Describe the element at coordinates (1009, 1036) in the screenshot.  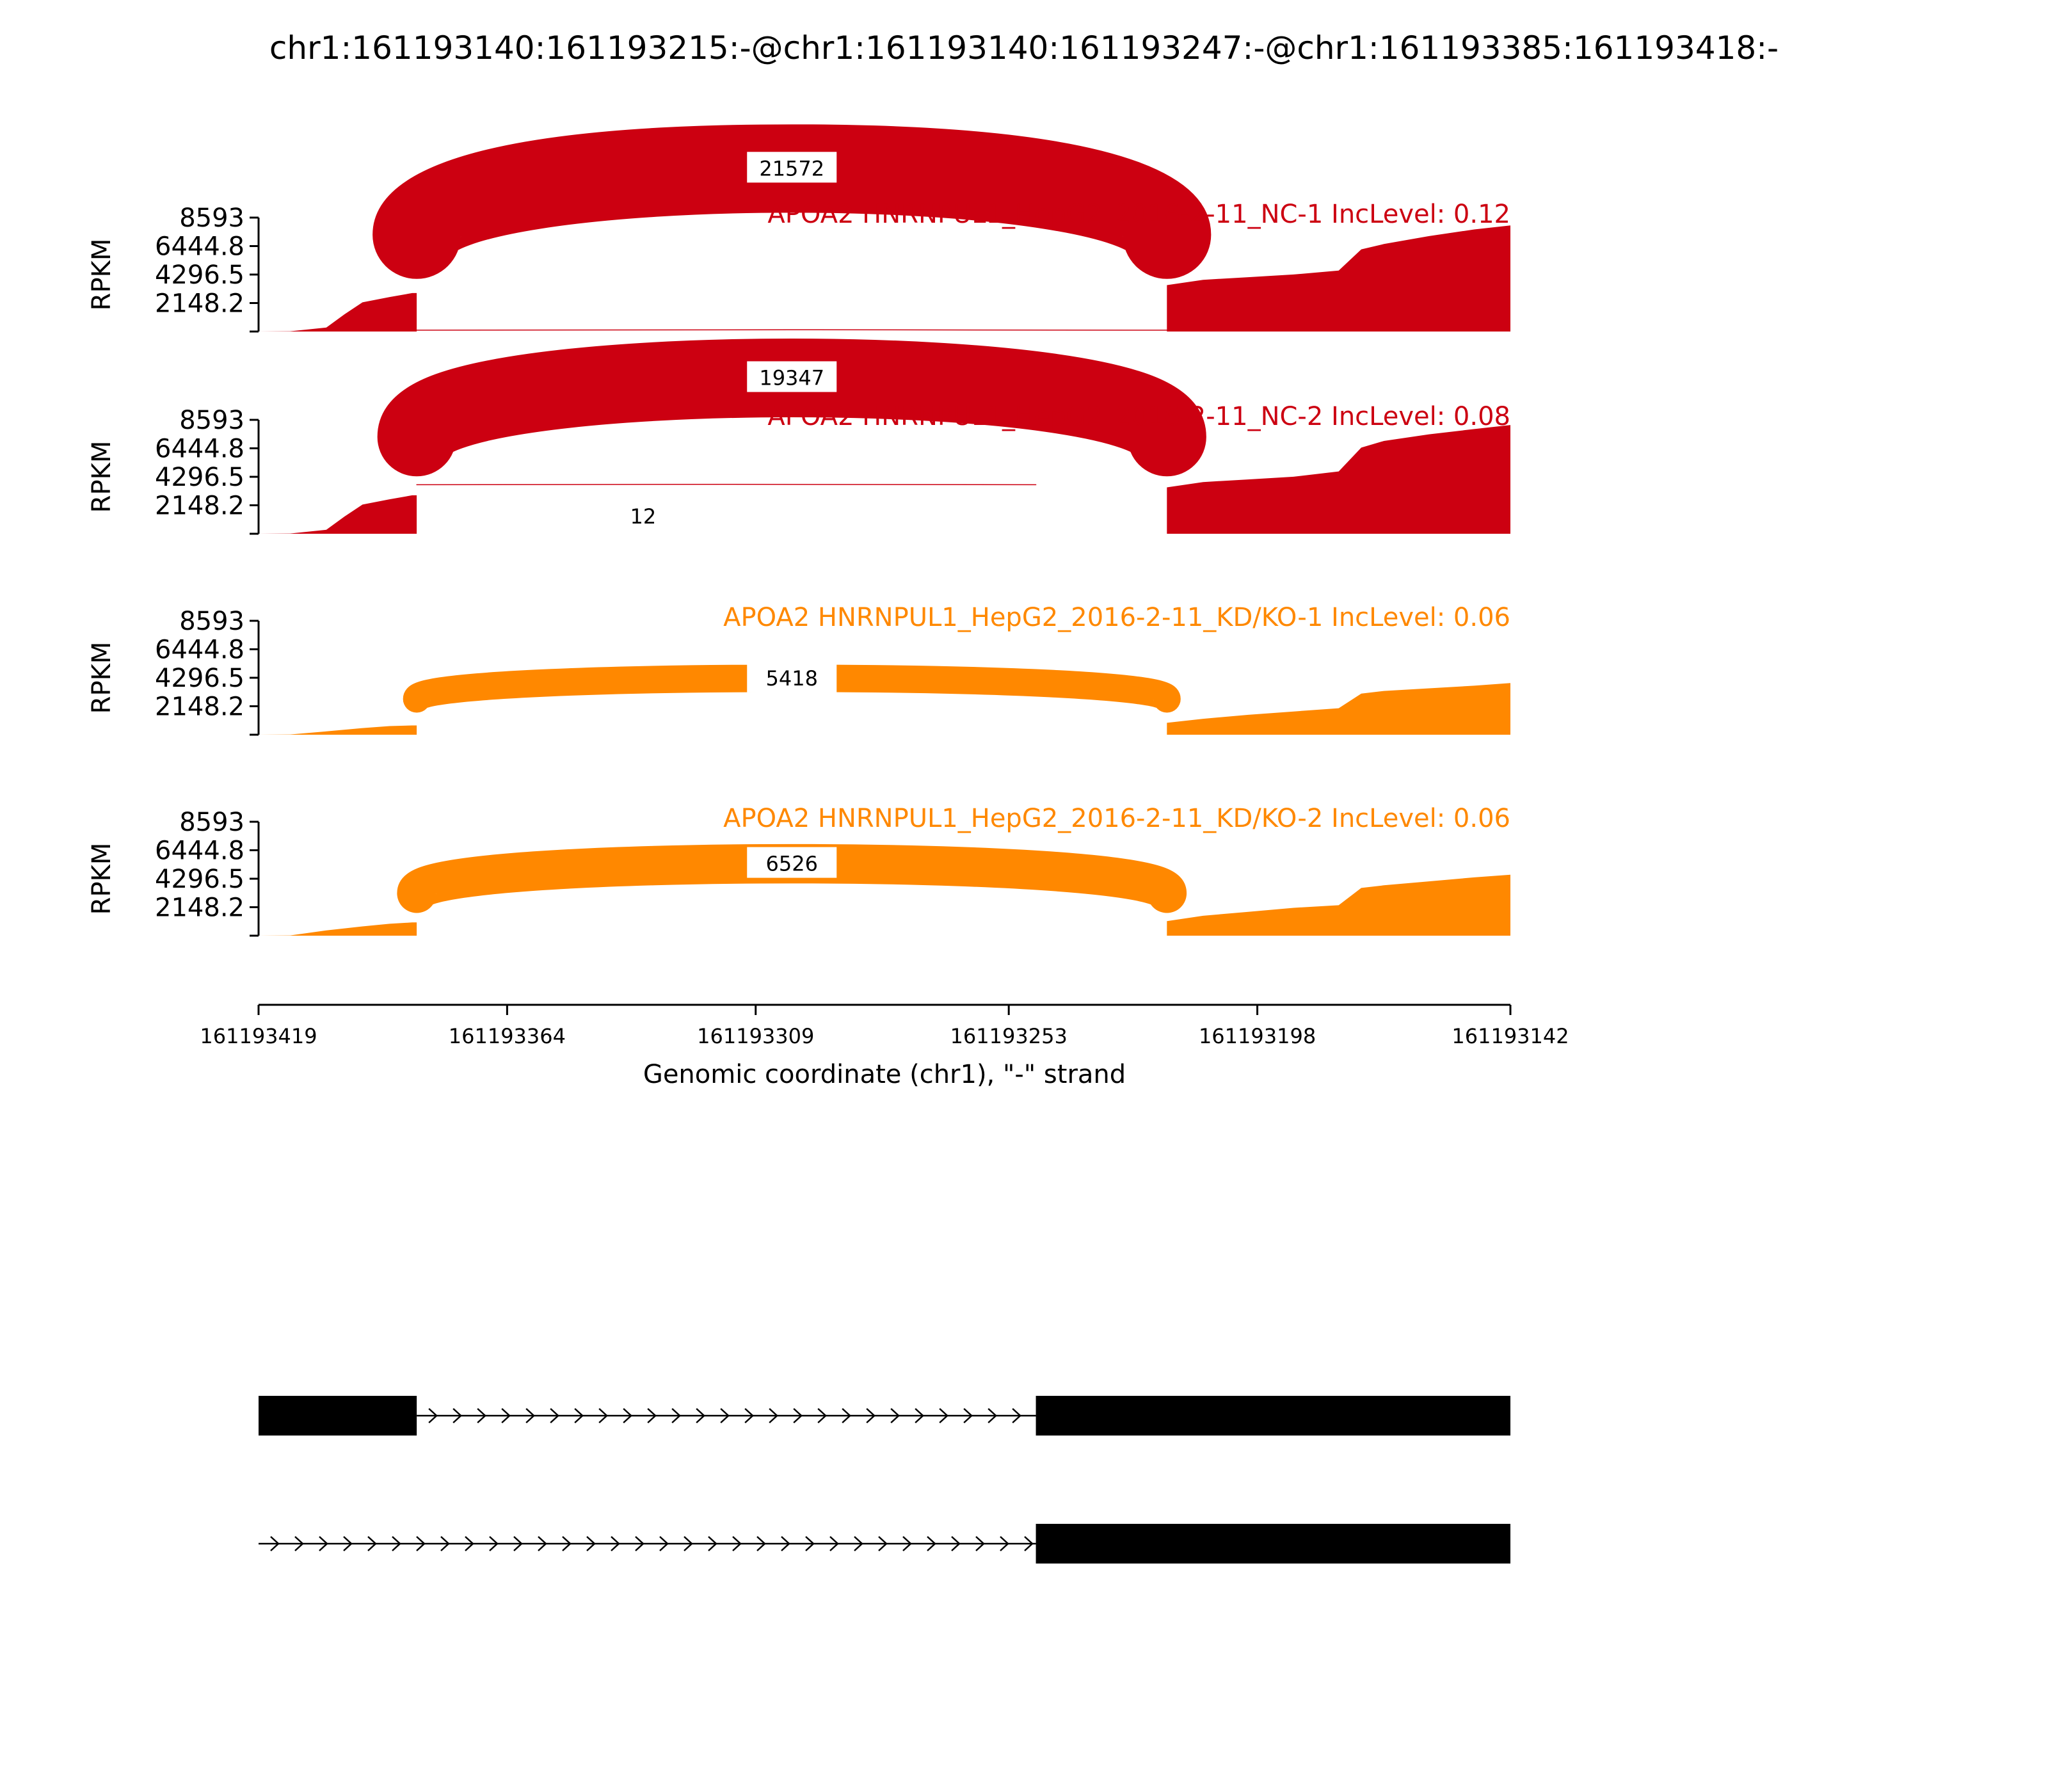
I see `x-tick-label: 161193253` at that location.